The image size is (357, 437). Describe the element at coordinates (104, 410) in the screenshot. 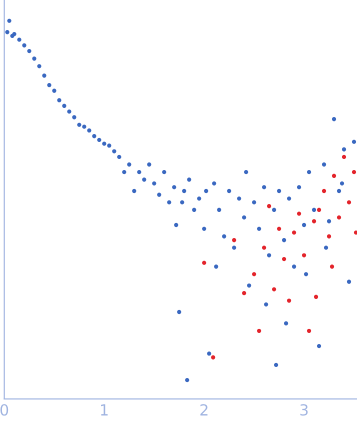

I see `x-tick-label: 1` at that location.